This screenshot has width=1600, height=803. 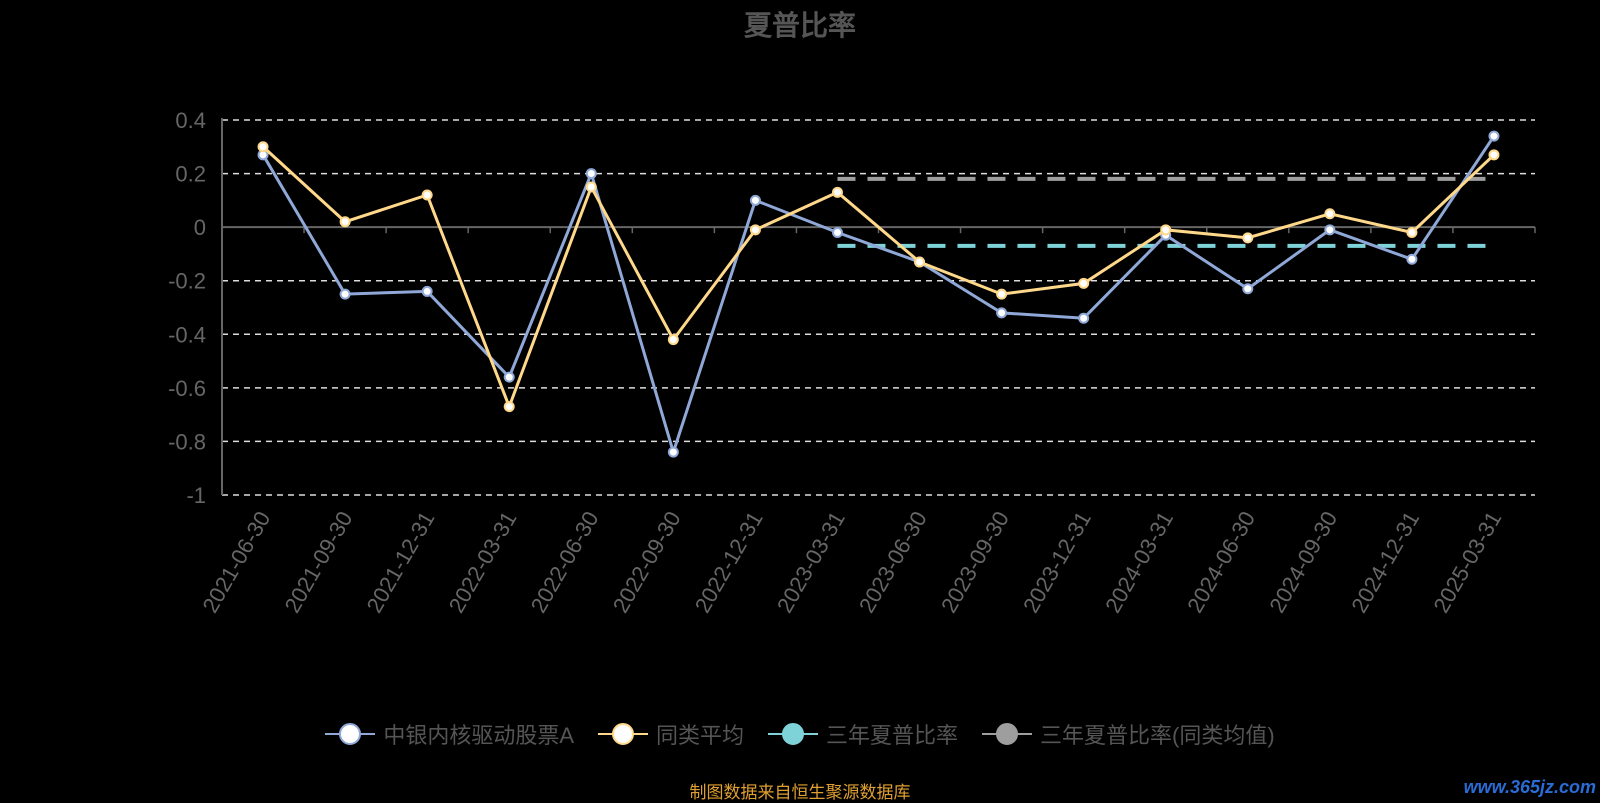 I want to click on y-tick-label: 0.4, so click(x=190, y=120).